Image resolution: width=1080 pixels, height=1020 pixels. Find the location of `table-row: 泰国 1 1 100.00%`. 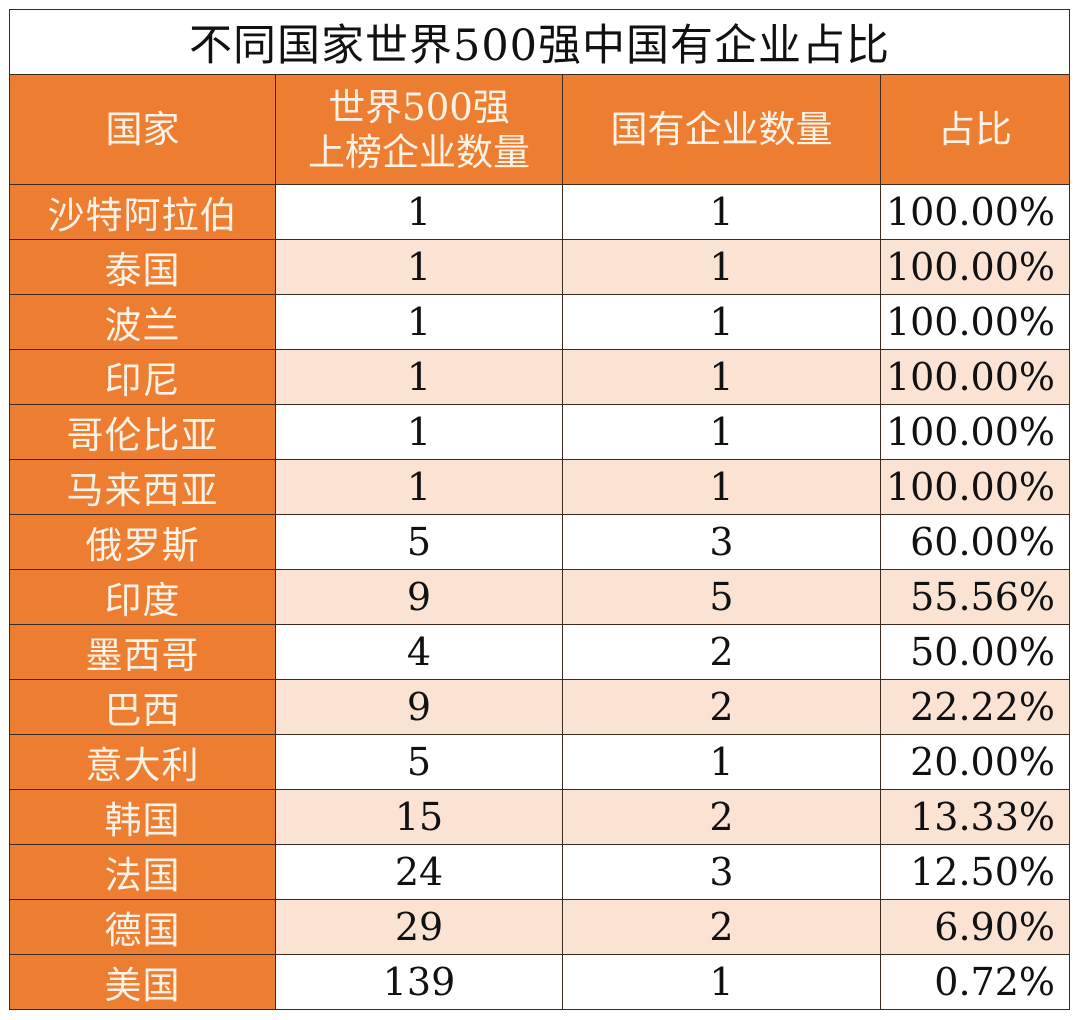

table-row: 泰国 1 1 100.00% is located at coordinates (540, 267).